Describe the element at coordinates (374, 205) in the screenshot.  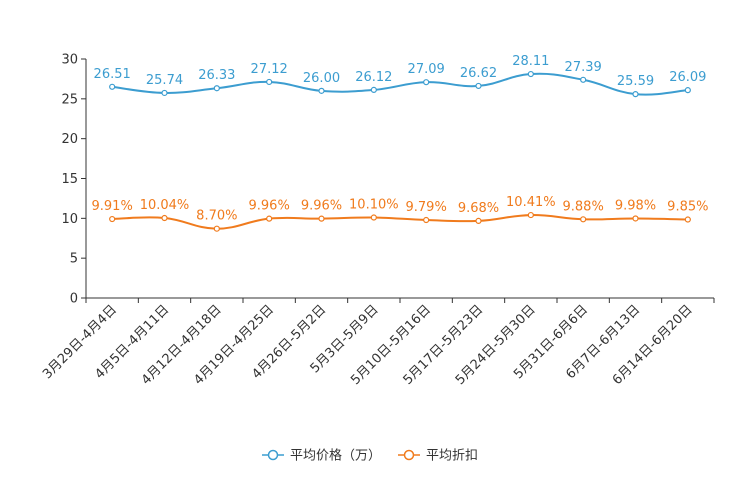
I see `data-label: 10.10%` at that location.